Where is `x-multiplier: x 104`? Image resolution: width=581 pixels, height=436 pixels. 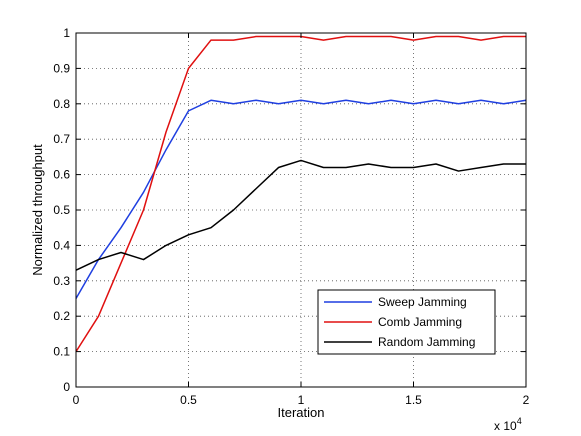 x-multiplier: x 104 is located at coordinates (508, 424).